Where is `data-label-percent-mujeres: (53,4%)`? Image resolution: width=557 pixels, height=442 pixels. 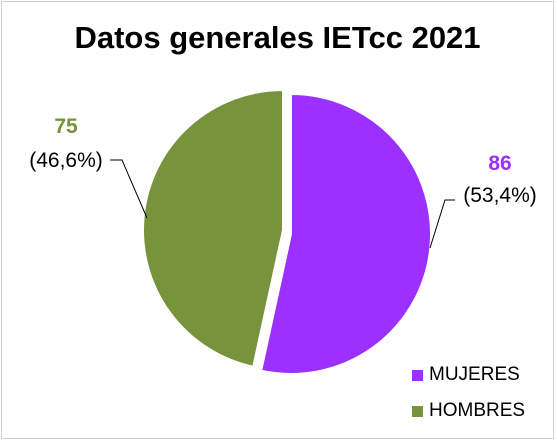
data-label-percent-mujeres: (53,4%) is located at coordinates (500, 195).